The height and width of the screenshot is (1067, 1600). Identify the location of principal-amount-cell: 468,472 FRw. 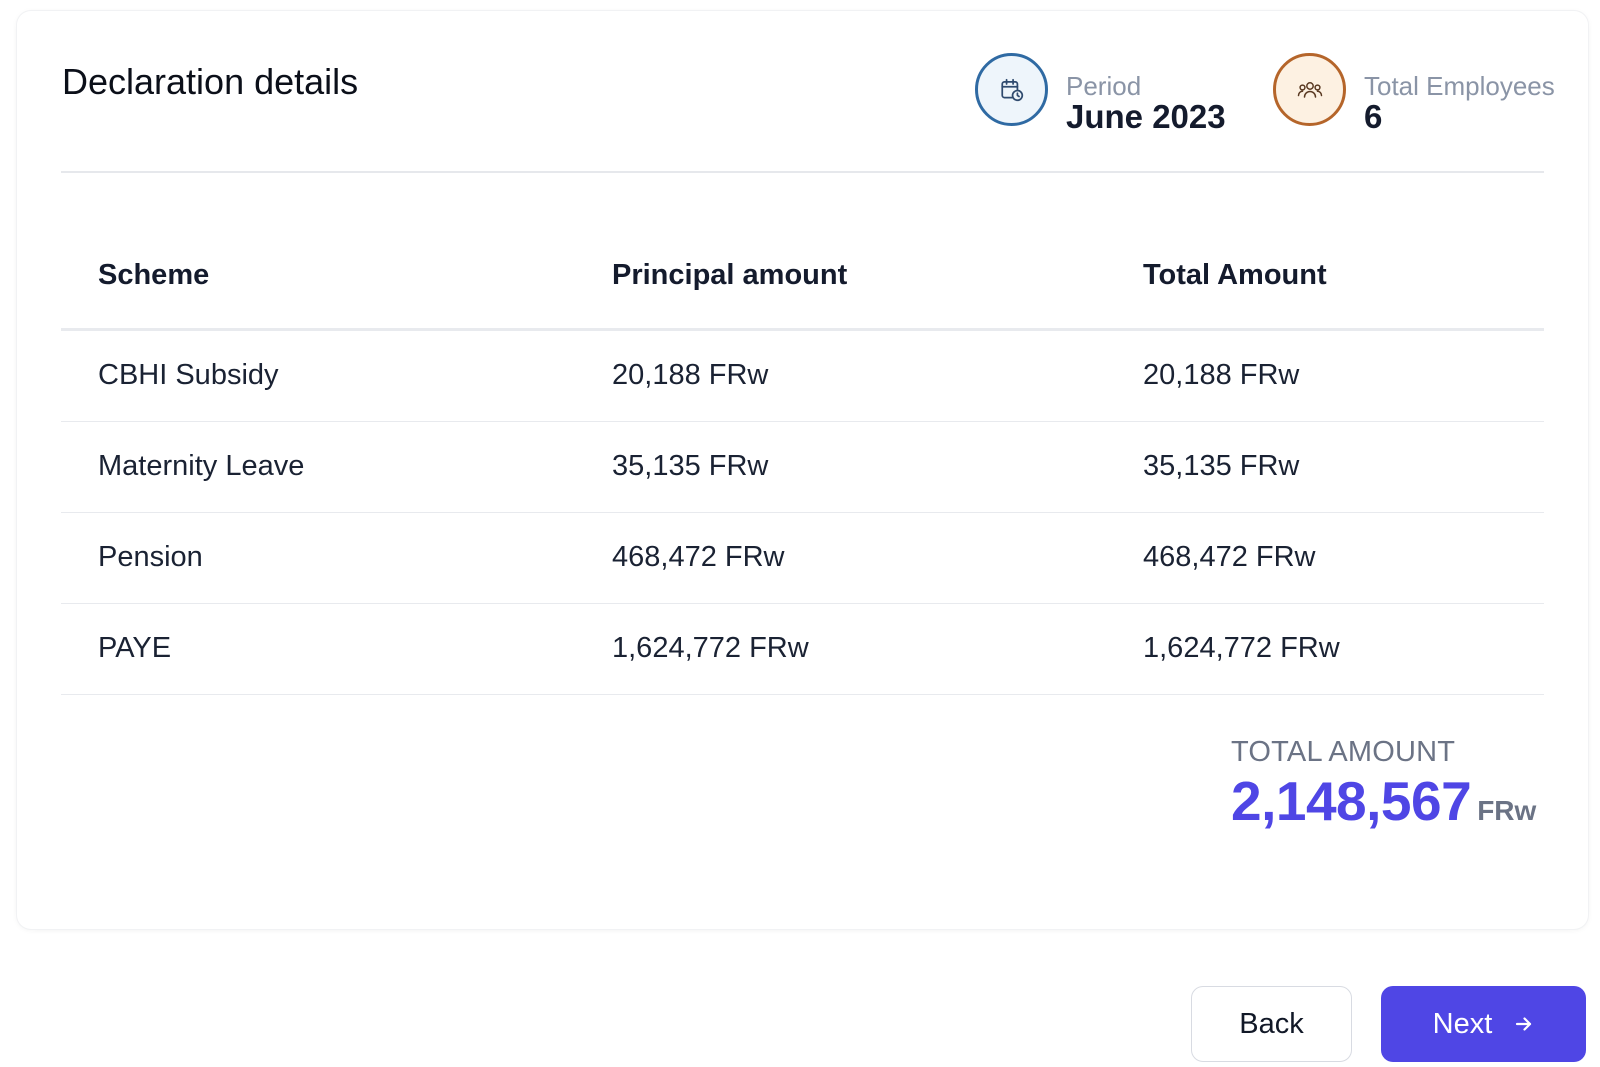
(698, 557).